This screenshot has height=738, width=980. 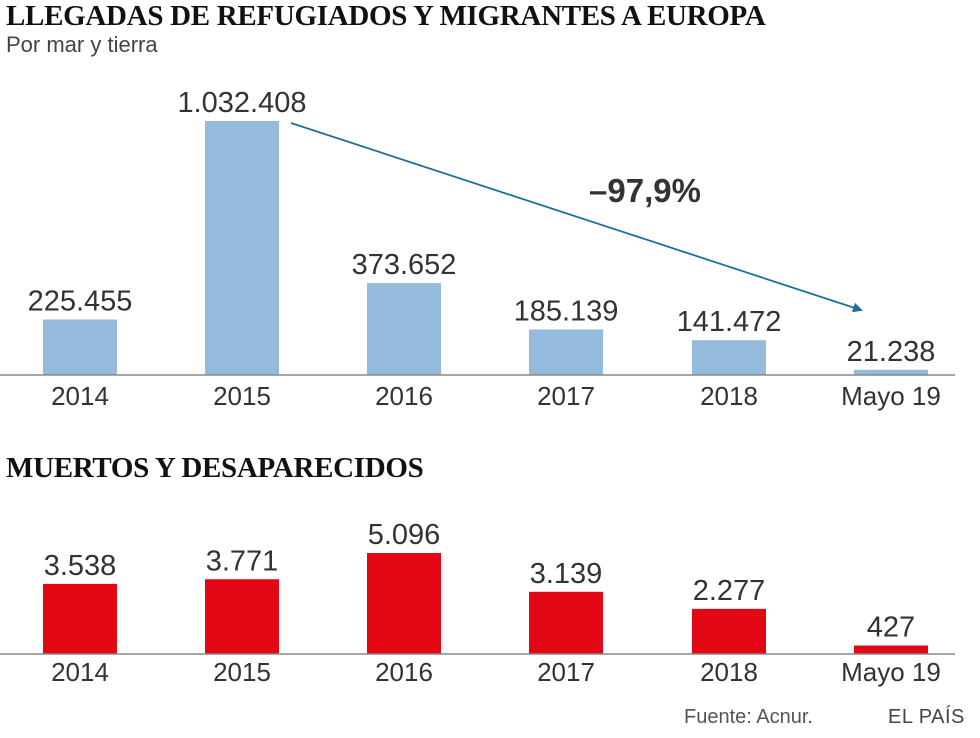 I want to click on source-note: Fuente: Acnur., so click(x=748, y=717).